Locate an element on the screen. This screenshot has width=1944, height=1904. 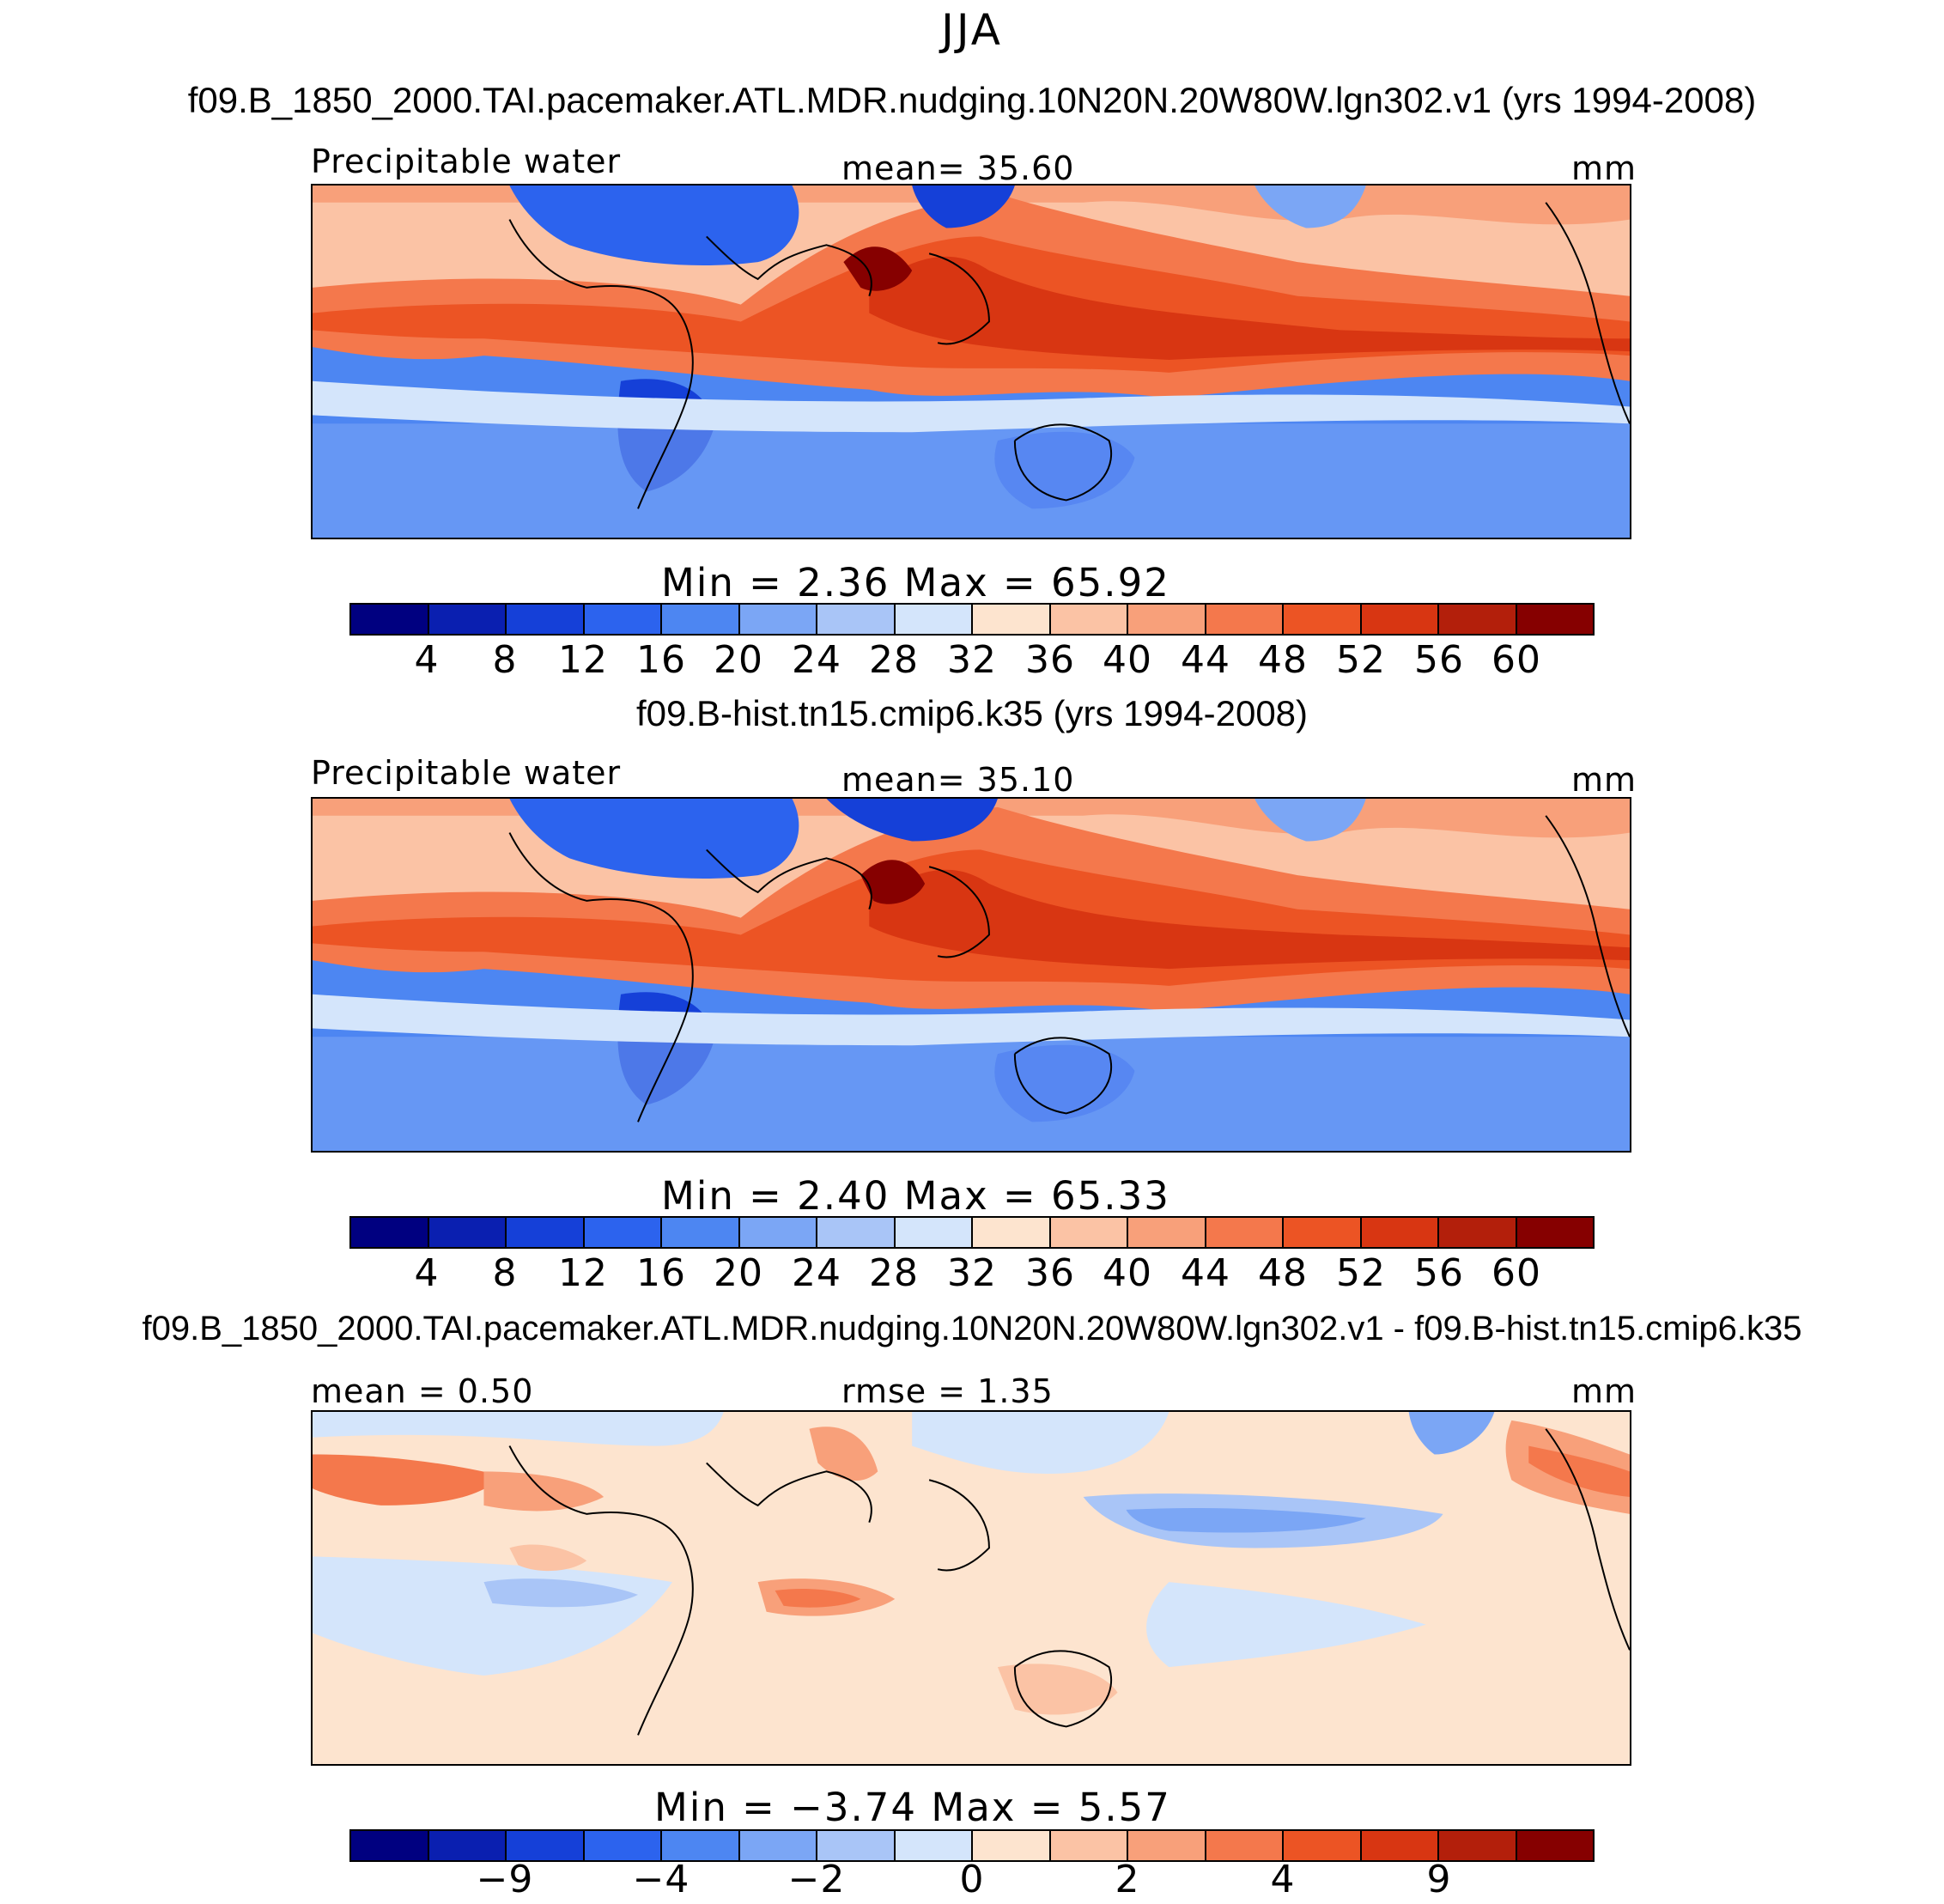
tick-label: −9 is located at coordinates (505, 1879).